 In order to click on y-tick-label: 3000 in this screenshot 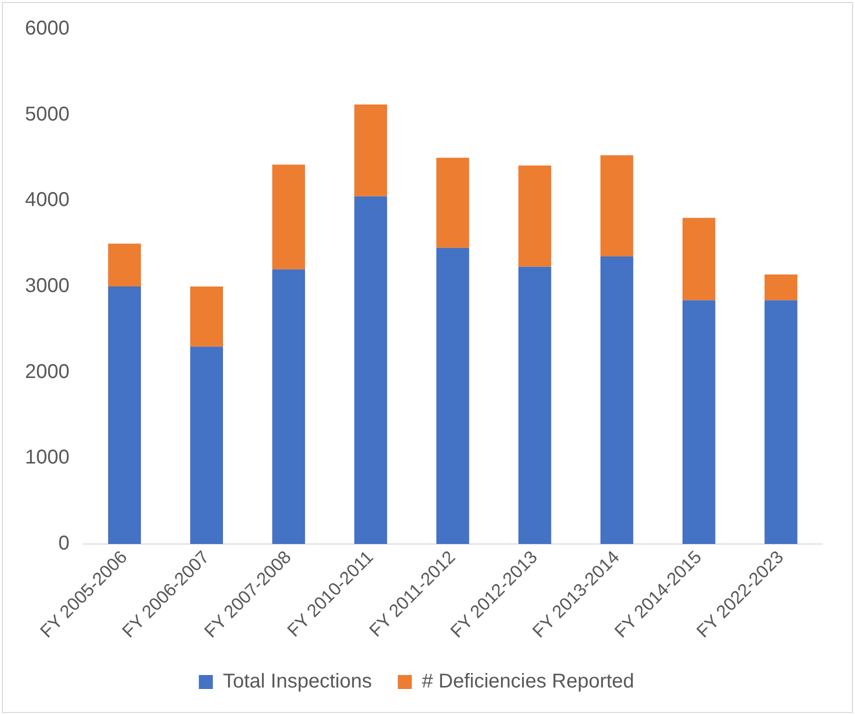, I will do `click(47, 286)`.